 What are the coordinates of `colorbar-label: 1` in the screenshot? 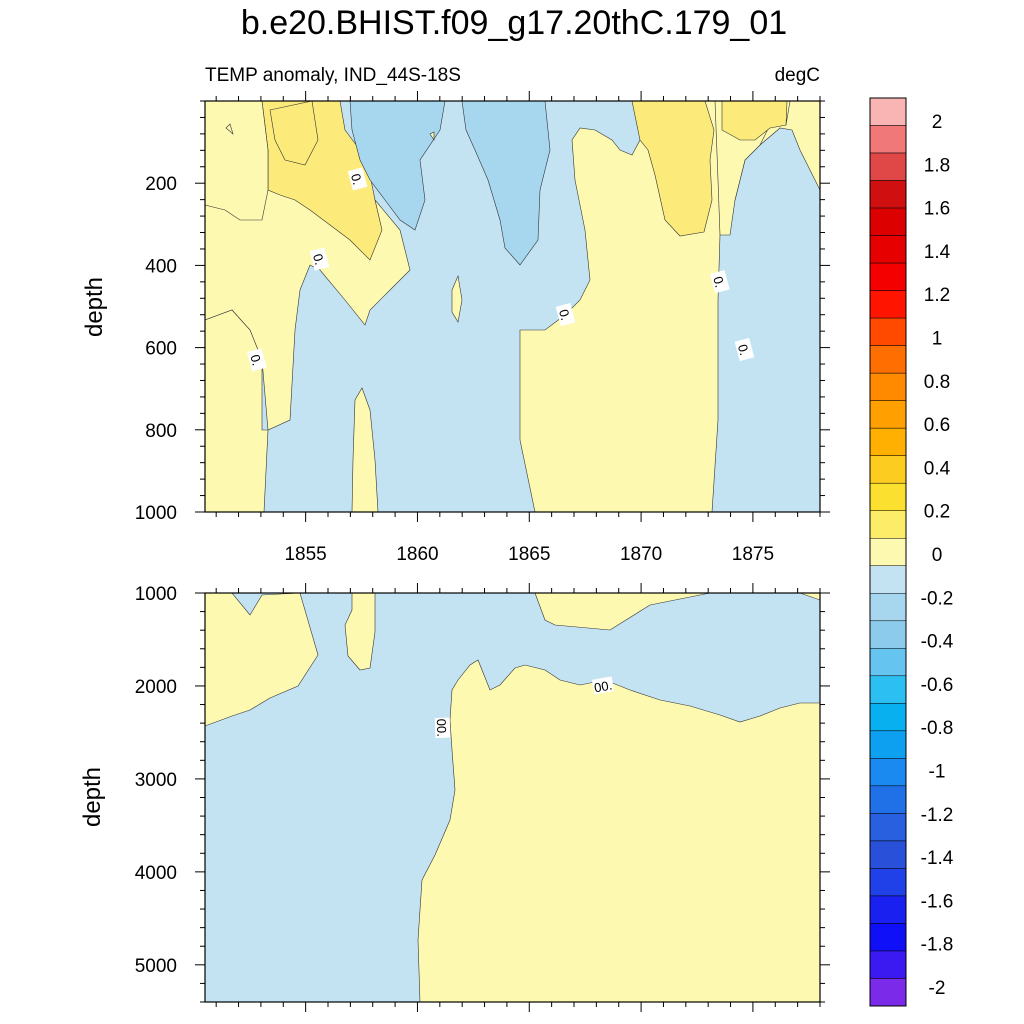 It's located at (937, 339).